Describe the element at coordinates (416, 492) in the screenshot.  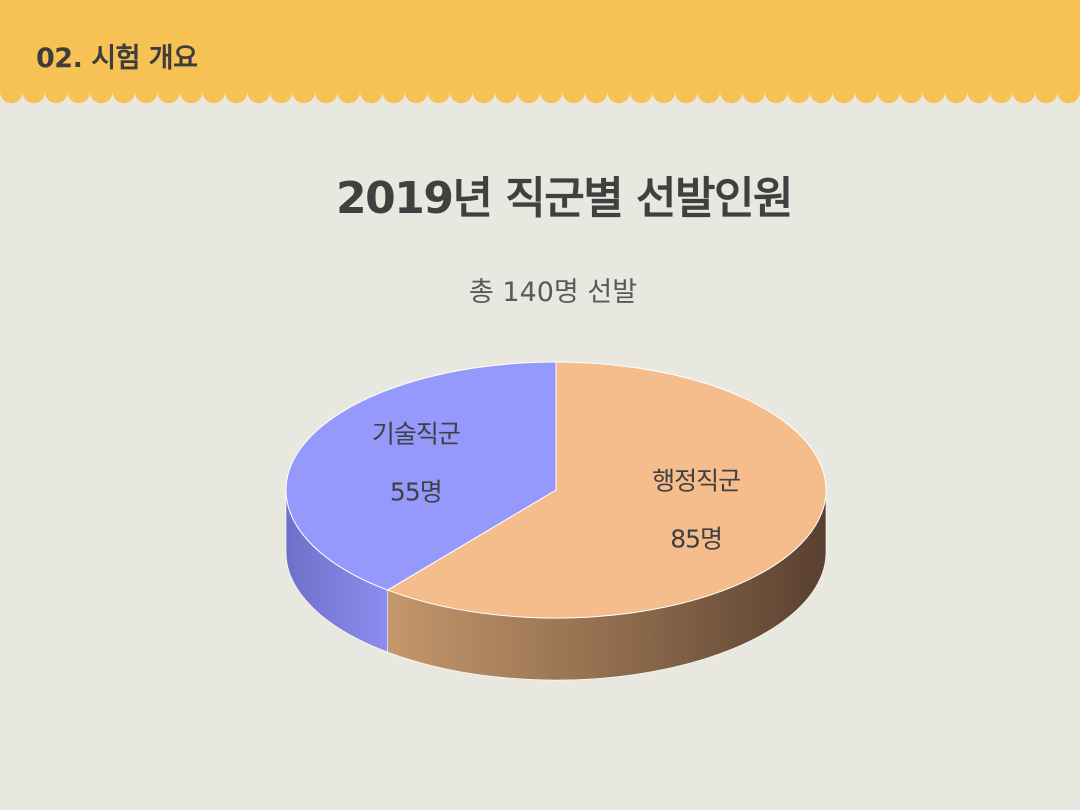
I see `slice-value-label: 55명` at that location.